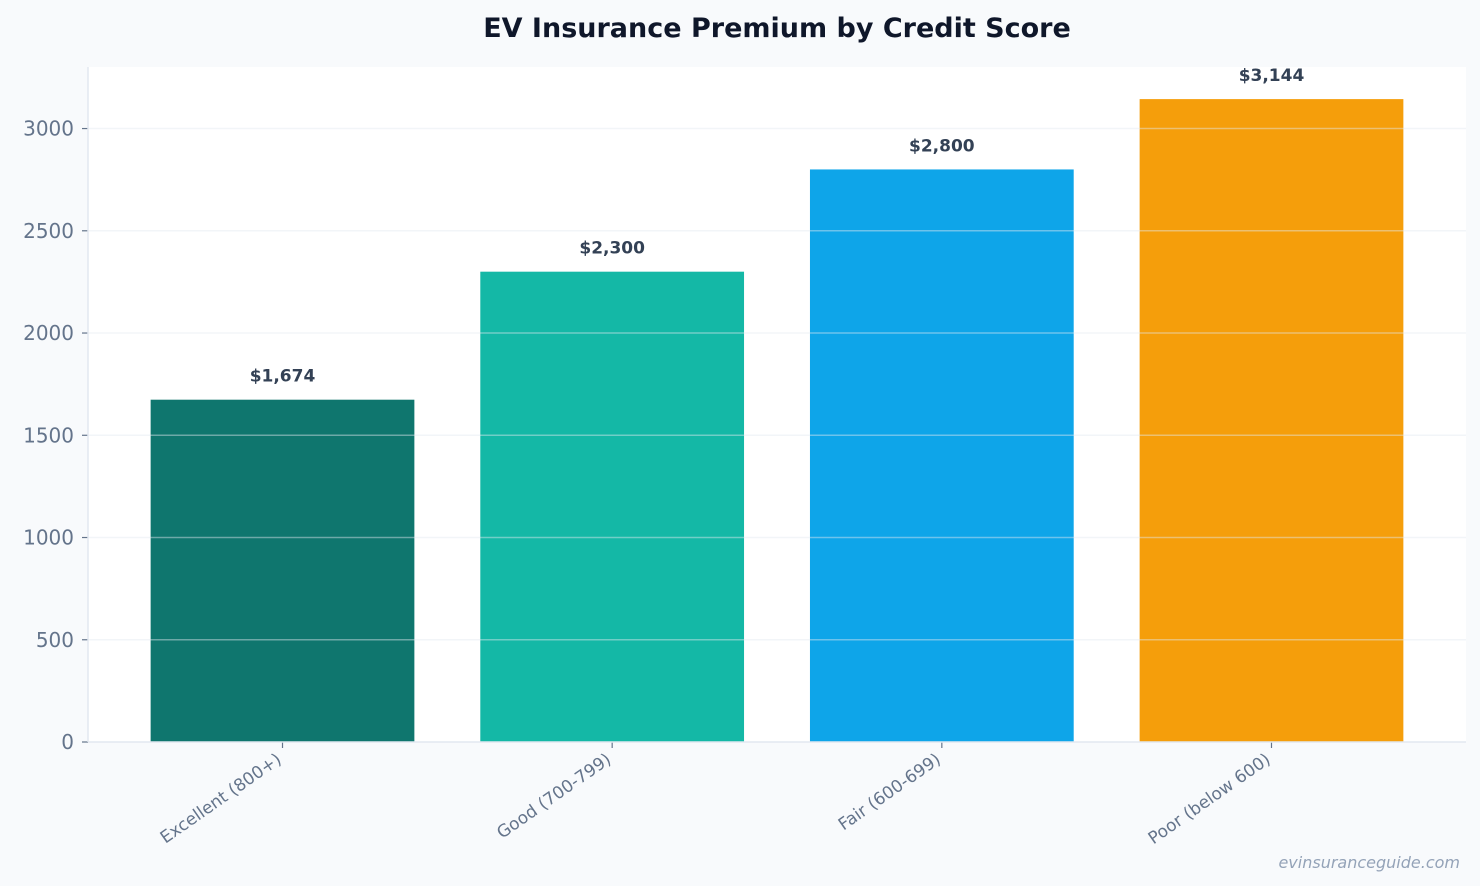  What do you see at coordinates (48, 538) in the screenshot?
I see `y-tick-label-2: 1000` at bounding box center [48, 538].